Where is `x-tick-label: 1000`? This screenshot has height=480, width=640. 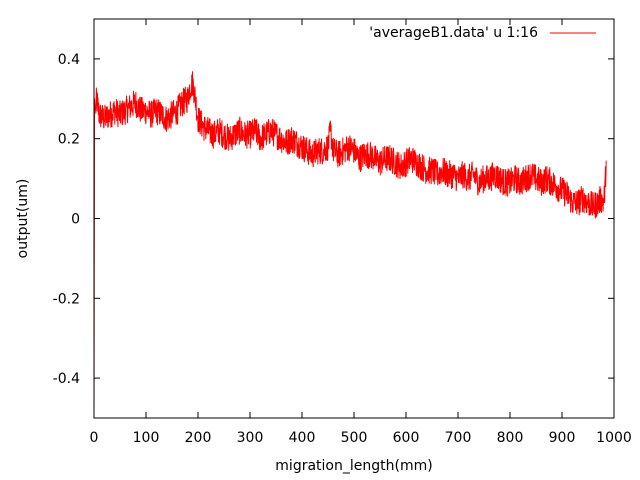
x-tick-label: 1000 is located at coordinates (614, 438).